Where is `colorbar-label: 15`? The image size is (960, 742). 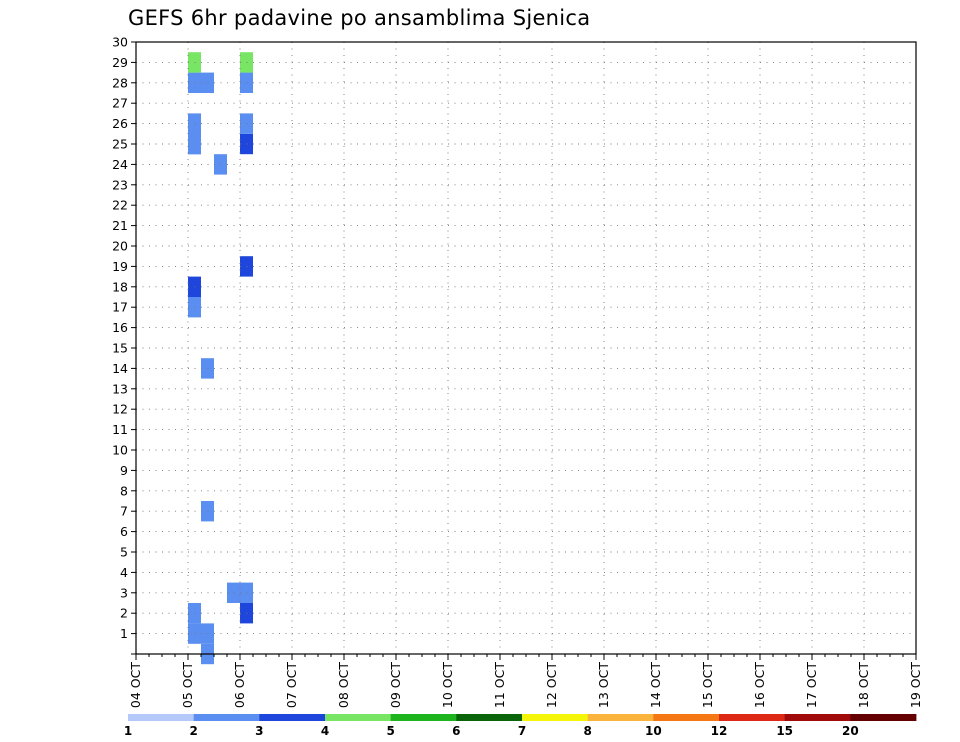 colorbar-label: 15 is located at coordinates (784, 731).